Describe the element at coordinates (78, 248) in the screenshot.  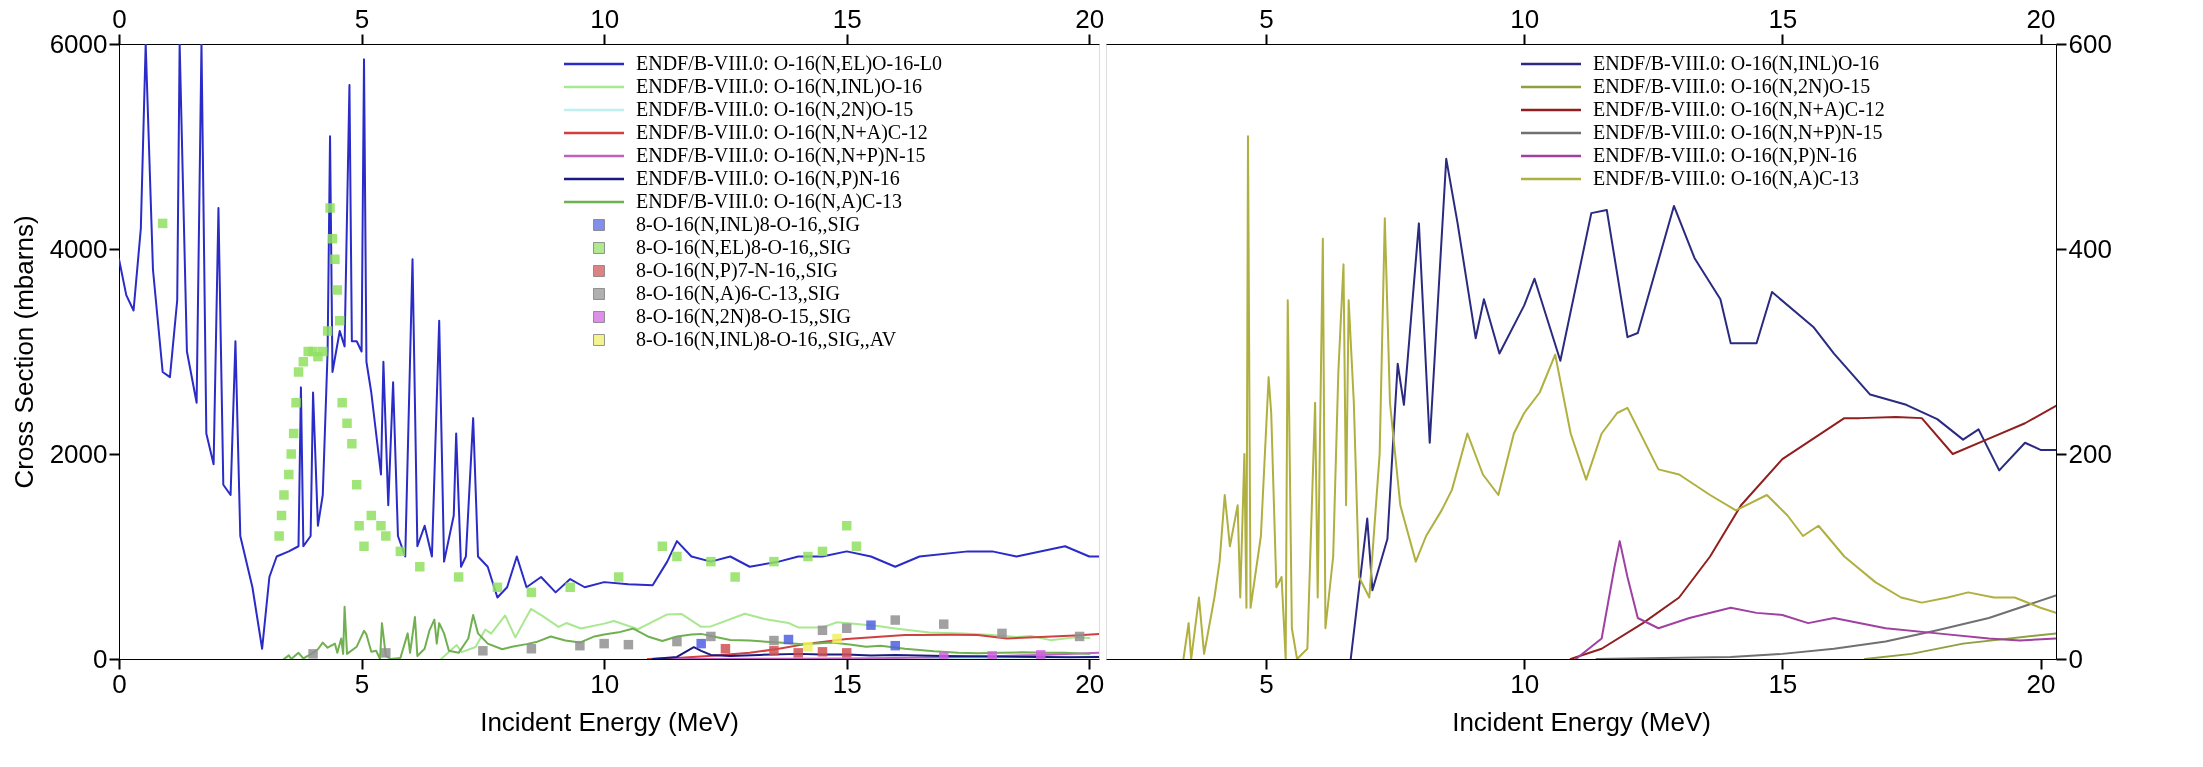
I see `y-tick-label: 4000` at that location.